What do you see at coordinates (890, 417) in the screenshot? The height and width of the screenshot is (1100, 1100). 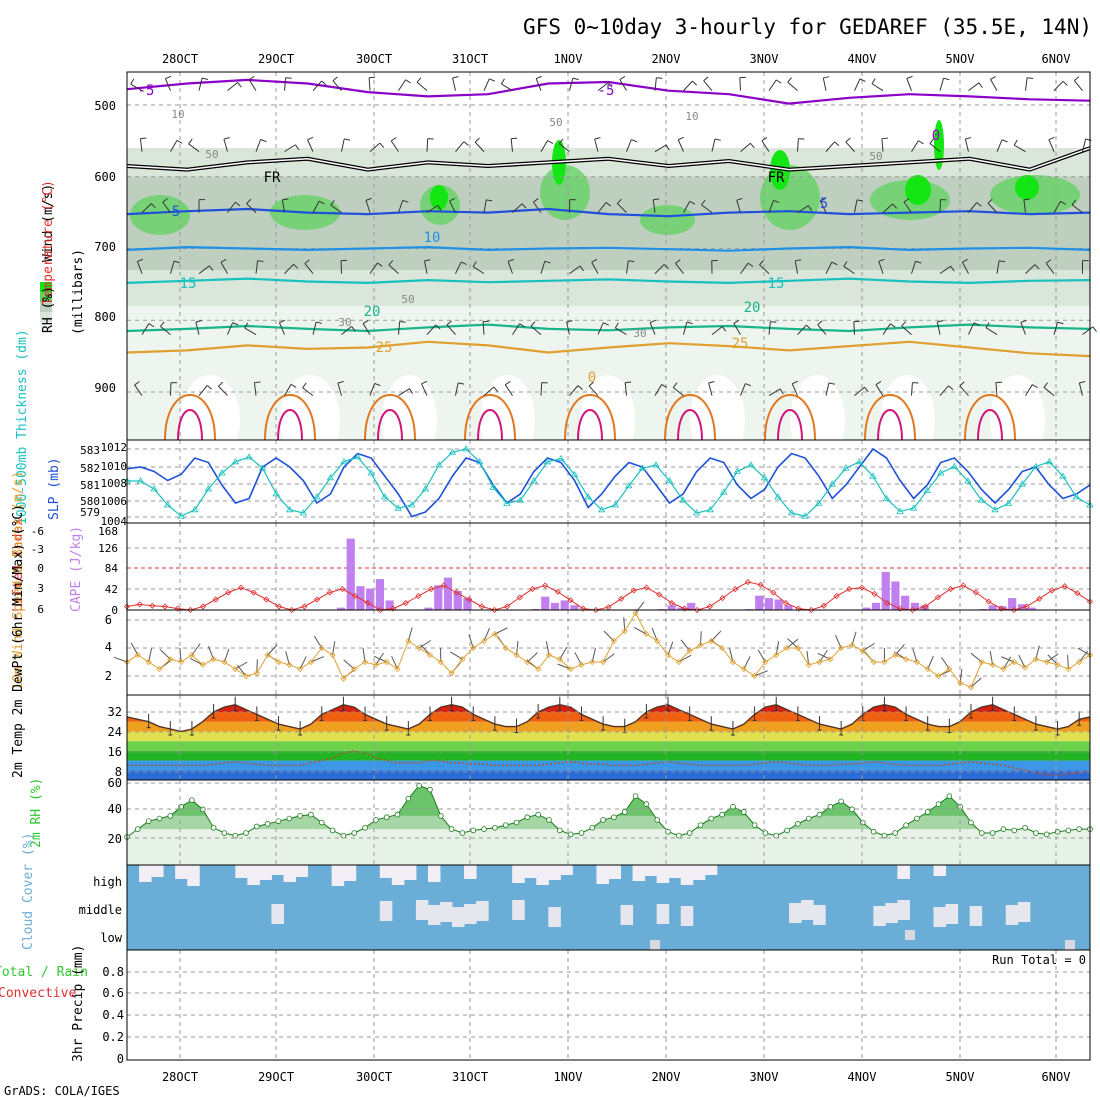 I see `orange-contour` at bounding box center [890, 417].